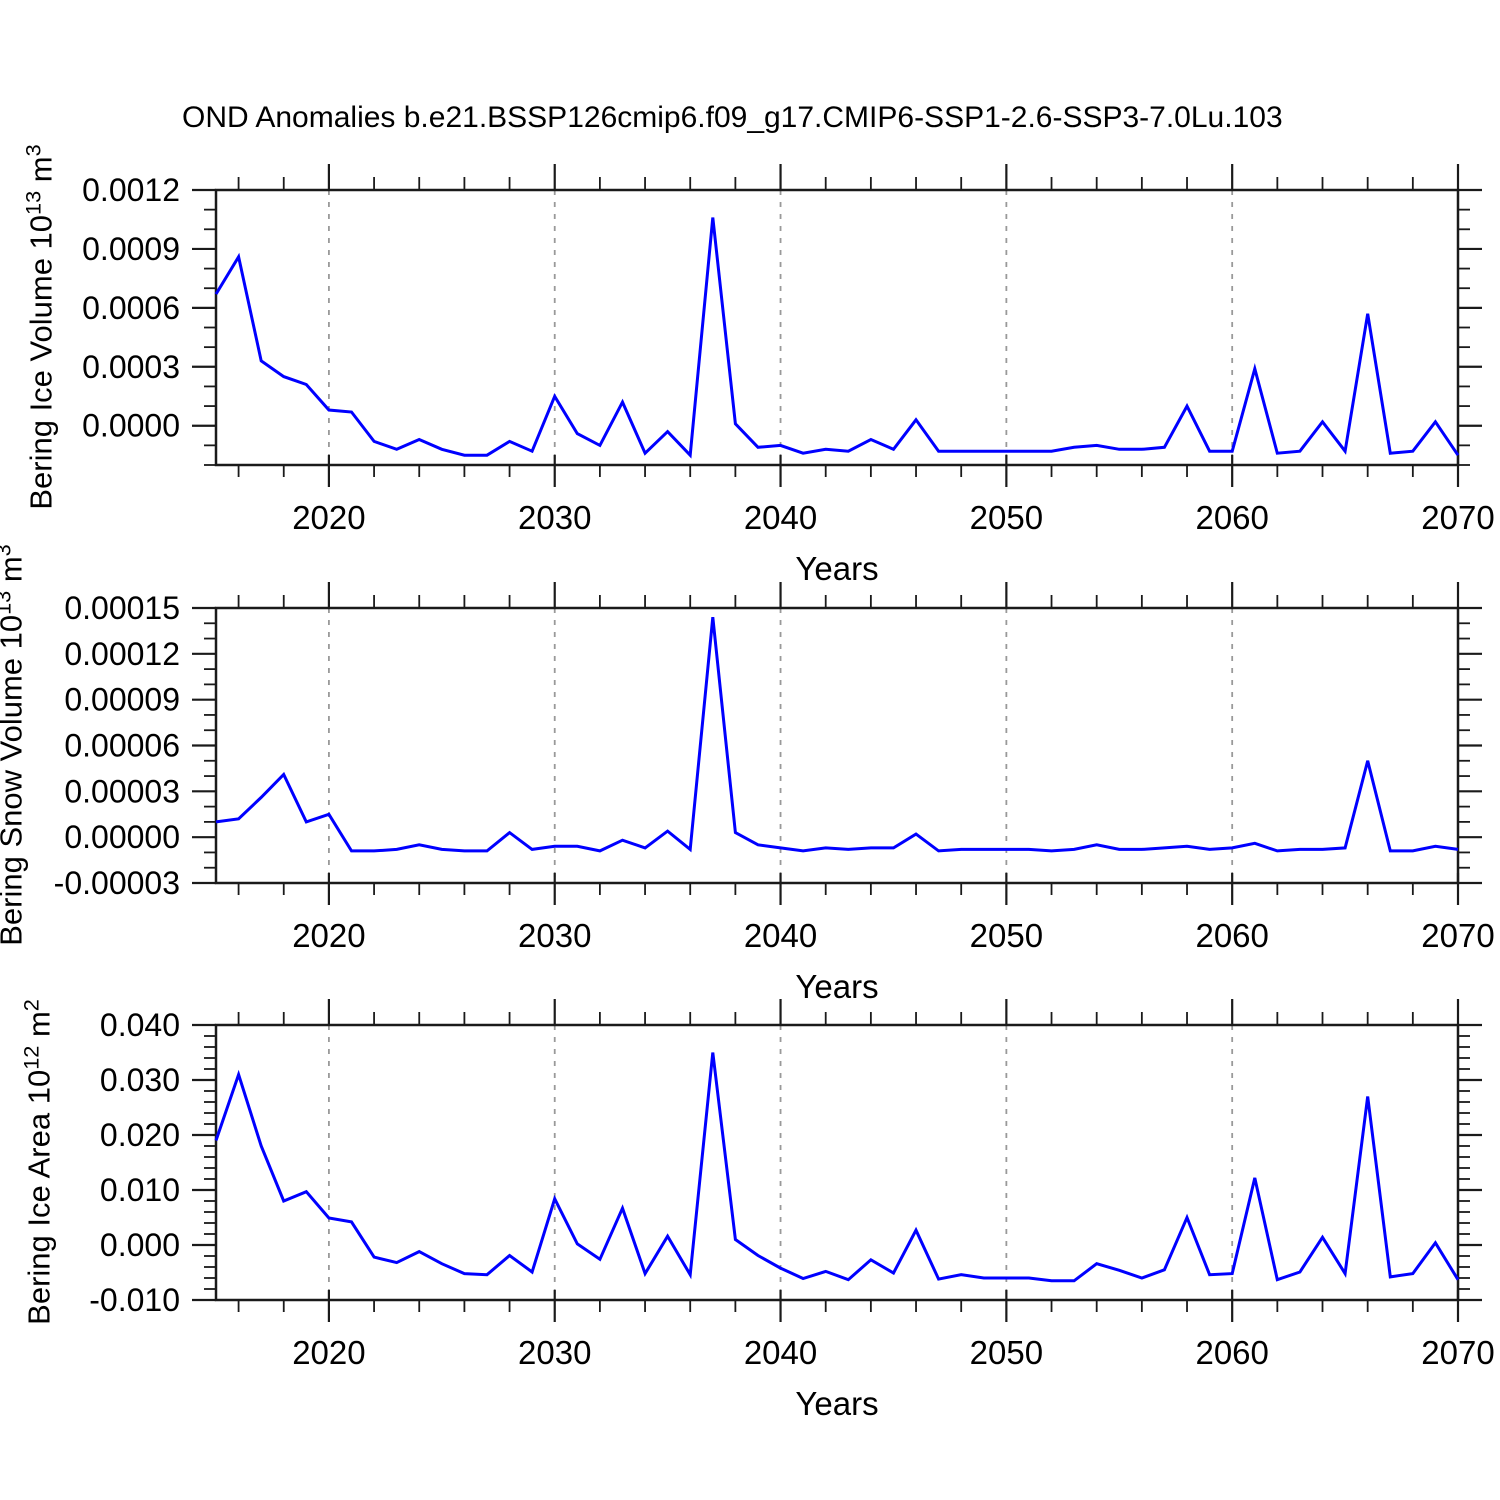 This screenshot has height=1500, width=1500. Describe the element at coordinates (122, 608) in the screenshot. I see `y-tick-label: 0.00015` at that location.